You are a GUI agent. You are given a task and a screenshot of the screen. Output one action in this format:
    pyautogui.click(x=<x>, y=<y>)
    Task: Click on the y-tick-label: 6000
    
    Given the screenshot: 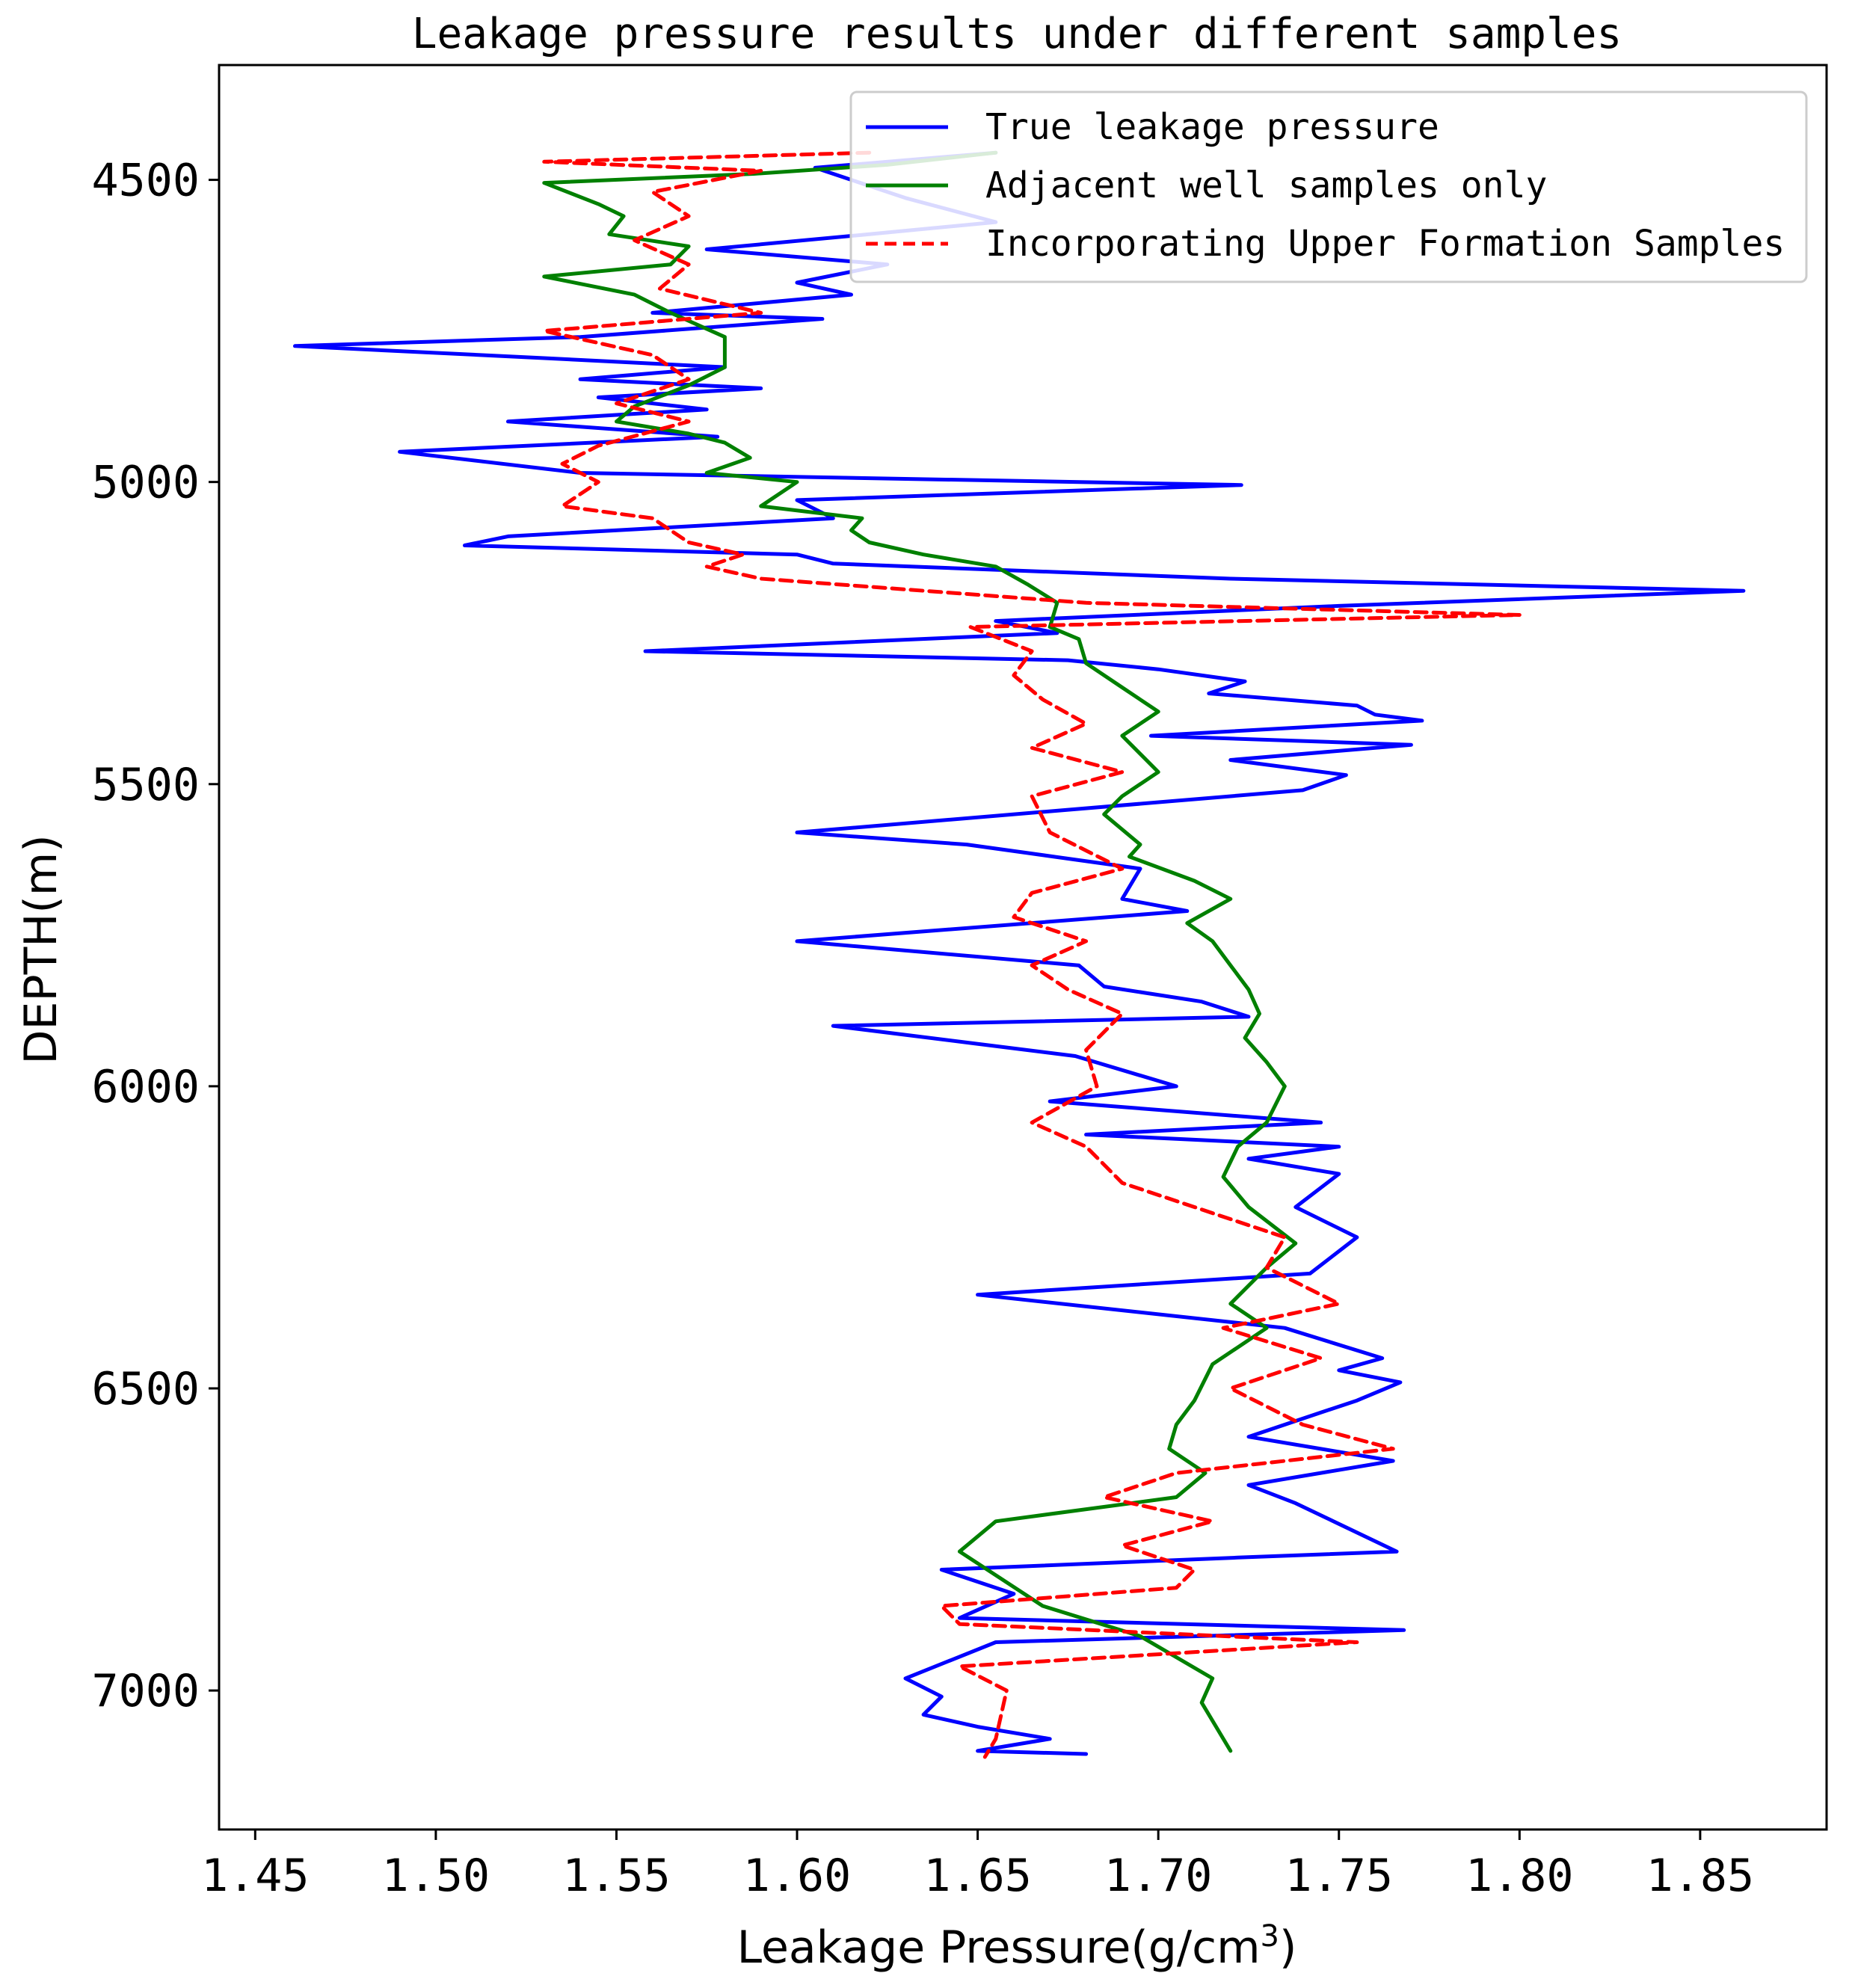 What is the action you would take?
    pyautogui.click(x=146, y=1087)
    